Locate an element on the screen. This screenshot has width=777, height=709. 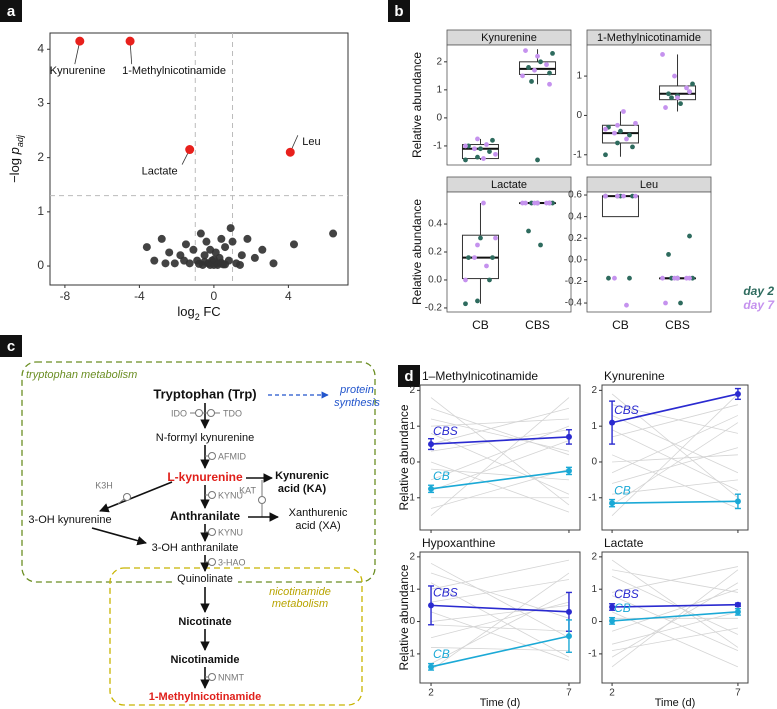
side-label: synthesis is located at coordinates (357, 403).